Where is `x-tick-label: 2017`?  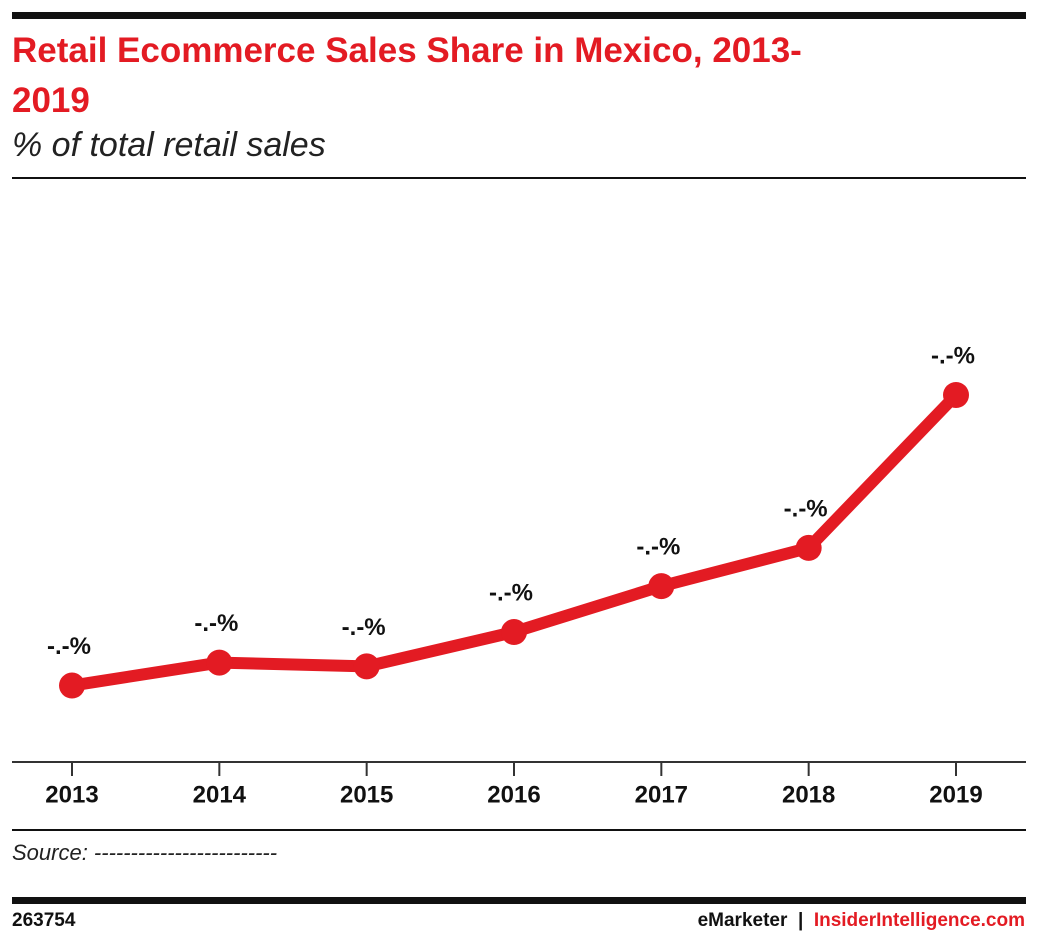
x-tick-label: 2017 is located at coordinates (661, 794).